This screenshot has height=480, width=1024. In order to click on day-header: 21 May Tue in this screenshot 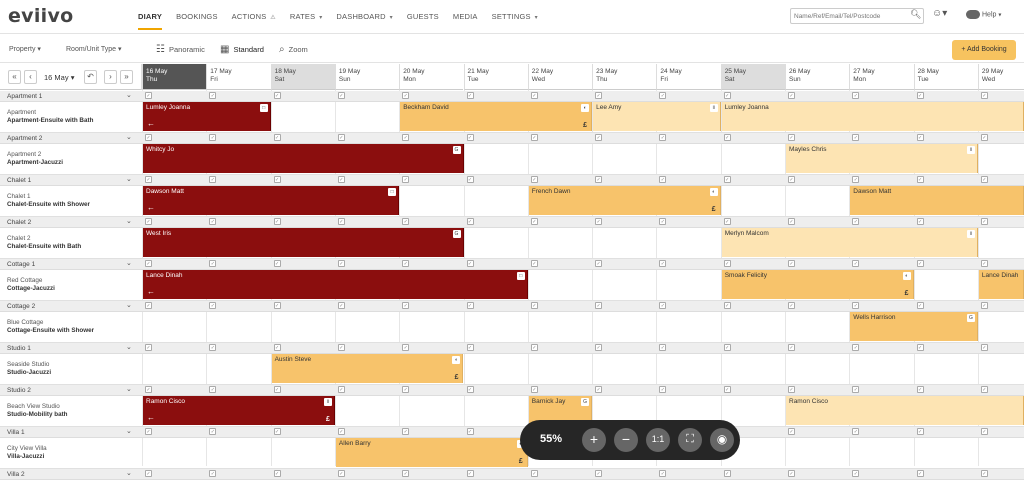, I will do `click(495, 77)`.